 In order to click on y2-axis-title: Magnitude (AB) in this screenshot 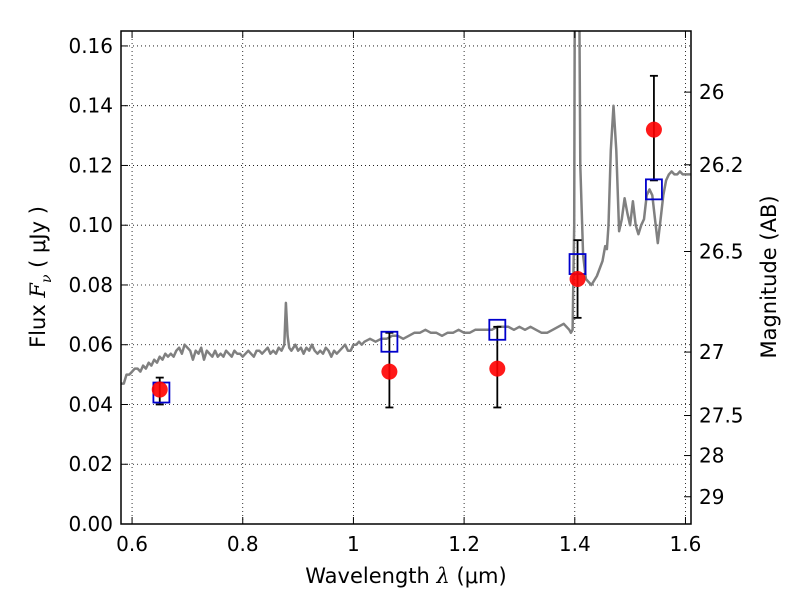, I will do `click(769, 276)`.